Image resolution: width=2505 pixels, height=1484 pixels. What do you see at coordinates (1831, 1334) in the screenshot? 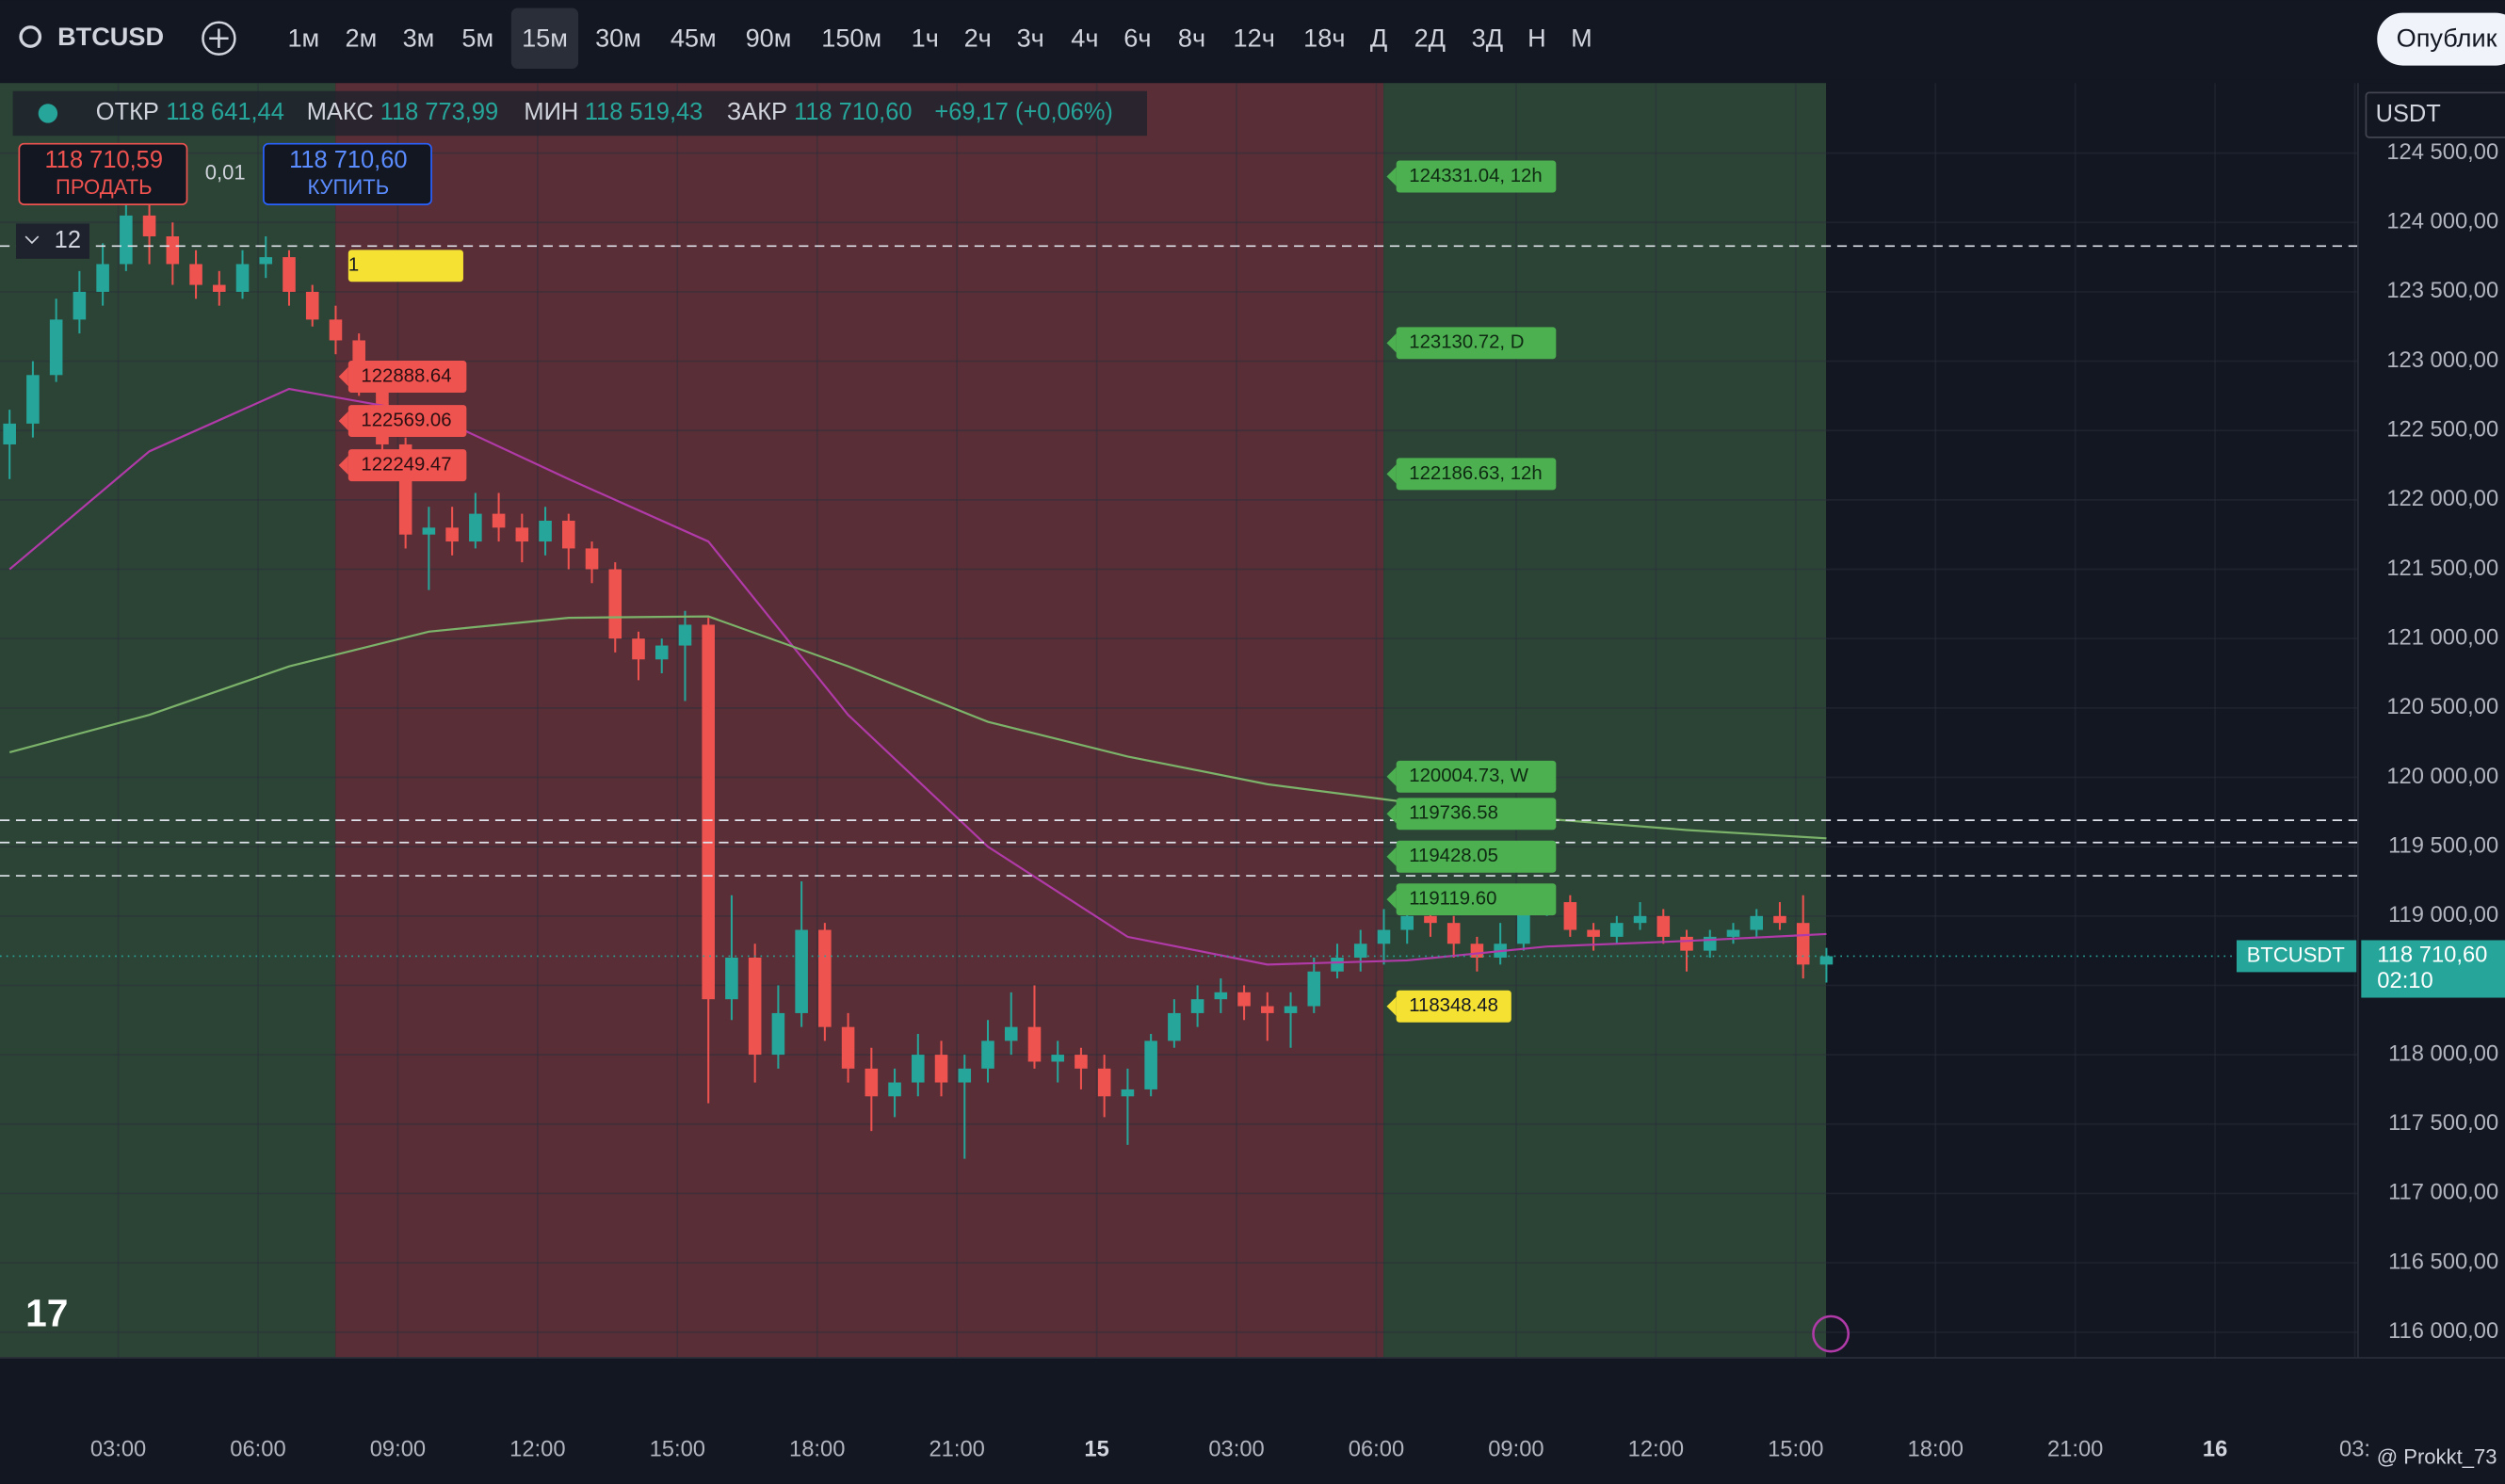
I see `alert-icon` at bounding box center [1831, 1334].